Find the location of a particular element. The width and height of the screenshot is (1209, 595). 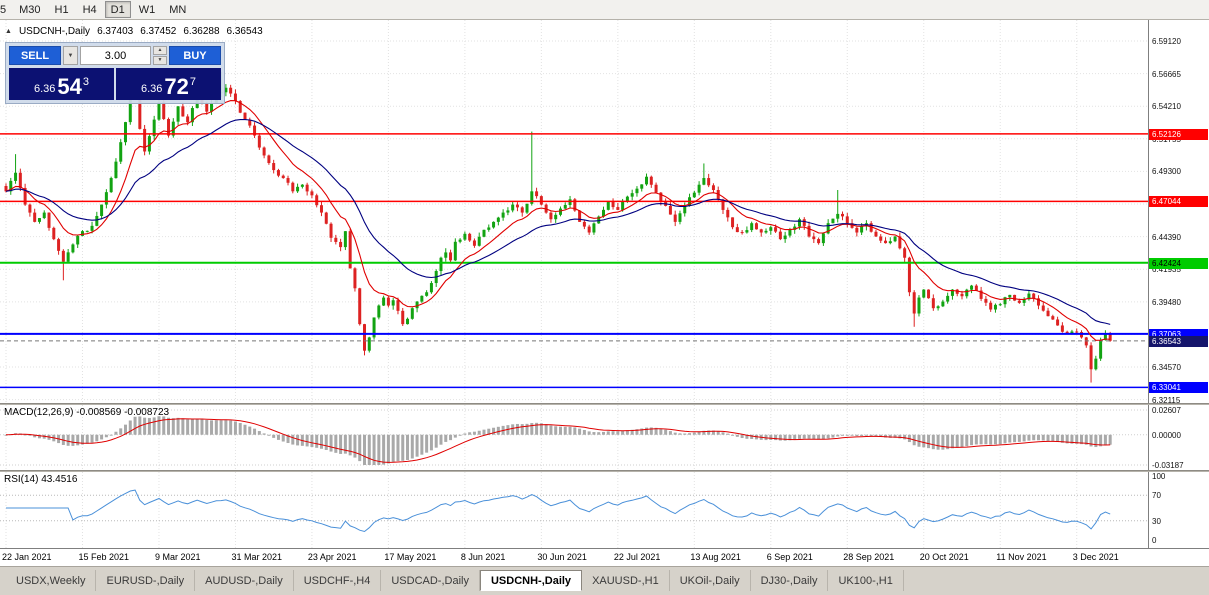

chart-tab-uk100-h1: UK100-,H1 is located at coordinates (866, 580).